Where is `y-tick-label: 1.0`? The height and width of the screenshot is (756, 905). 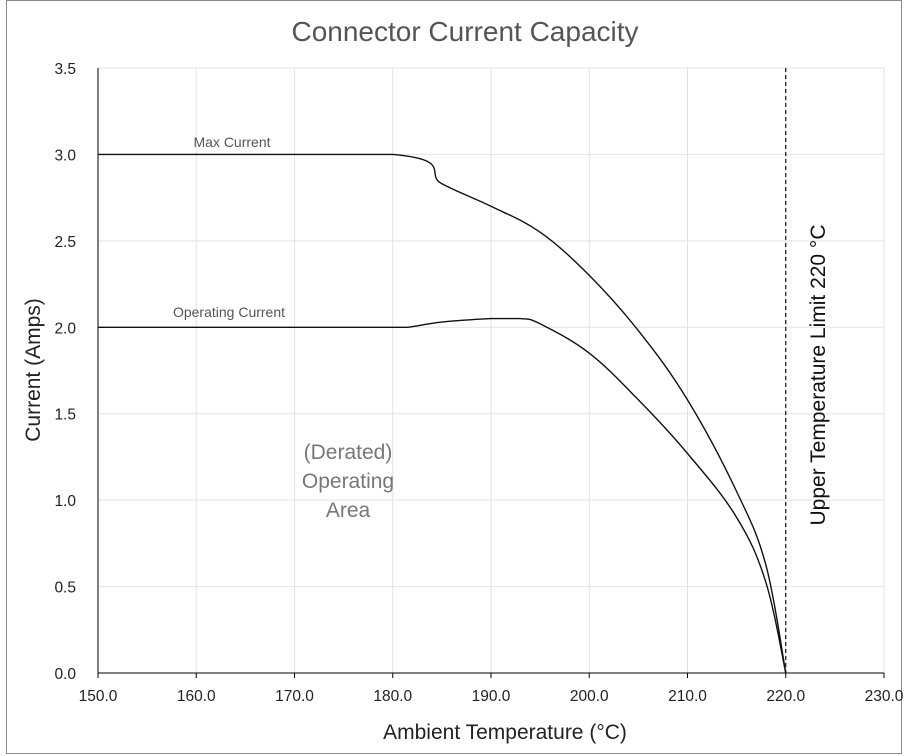 y-tick-label: 1.0 is located at coordinates (65, 501).